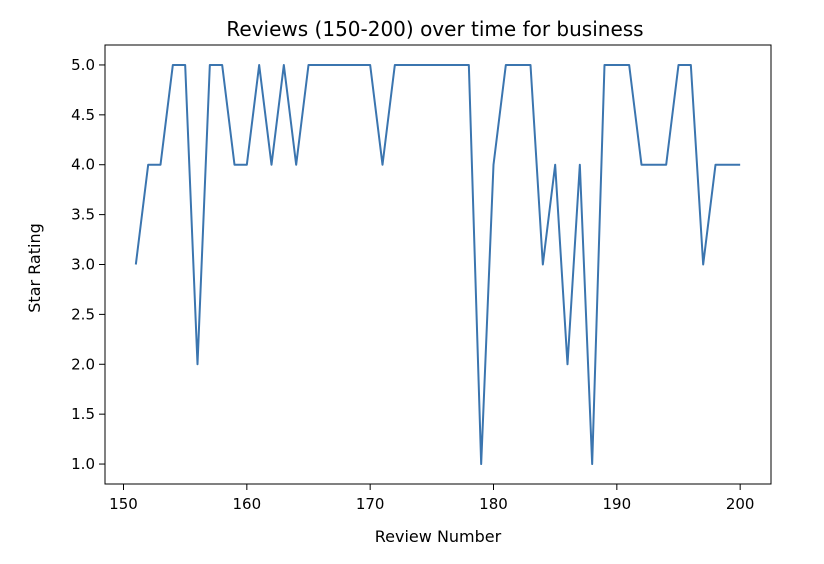 The width and height of the screenshot is (824, 564). I want to click on x-tick-label: 160, so click(247, 504).